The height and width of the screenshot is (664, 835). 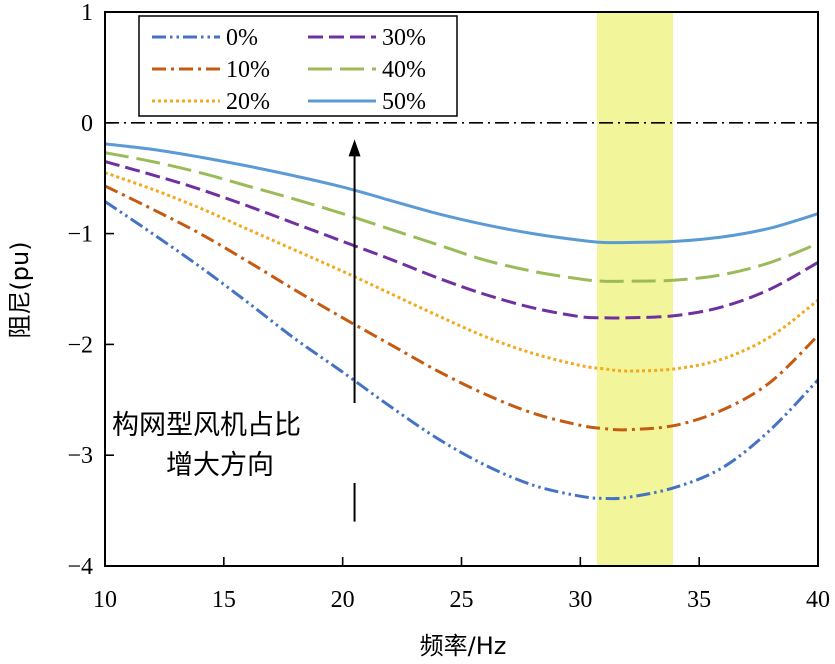 What do you see at coordinates (224, 600) in the screenshot?
I see `x-tick-label: 15` at bounding box center [224, 600].